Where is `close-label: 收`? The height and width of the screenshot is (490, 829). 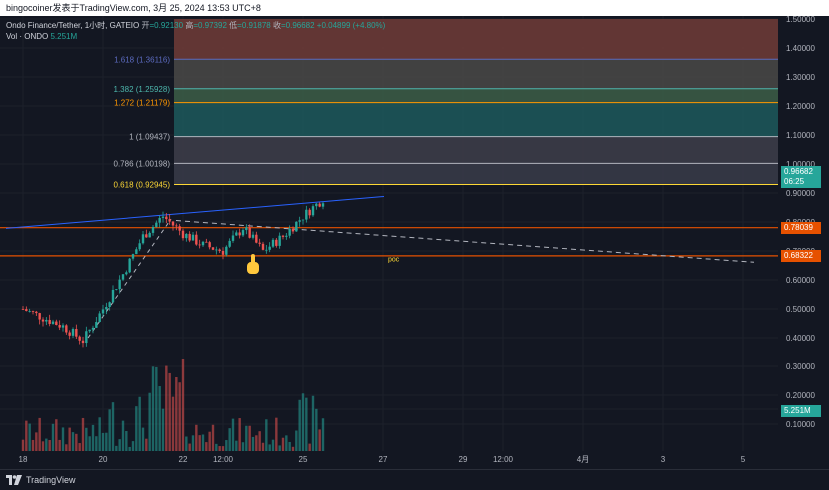
close-label: 收 is located at coordinates (276, 25).